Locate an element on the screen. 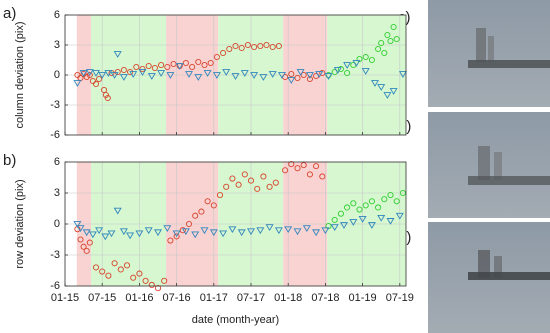  y-tick-label: -6 is located at coordinates (55, 286).